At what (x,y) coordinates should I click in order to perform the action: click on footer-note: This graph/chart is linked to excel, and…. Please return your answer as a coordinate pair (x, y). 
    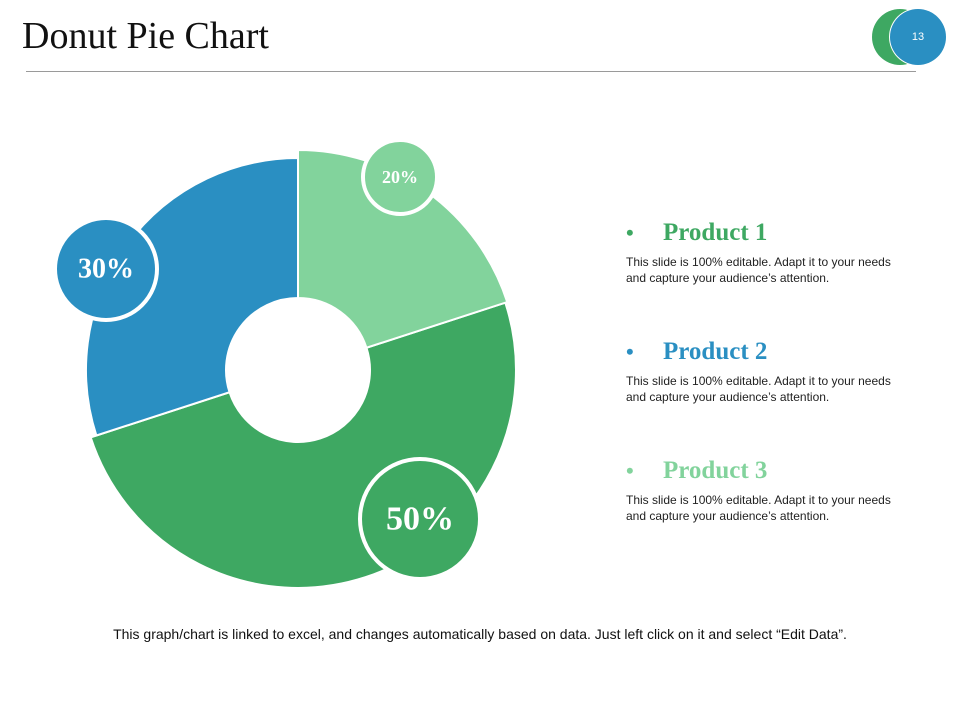
    Looking at the image, I should click on (480, 634).